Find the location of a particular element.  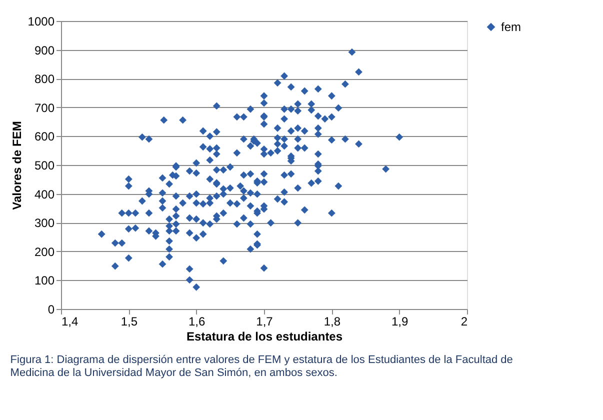

y-tick-label: 800 is located at coordinates (44, 79).